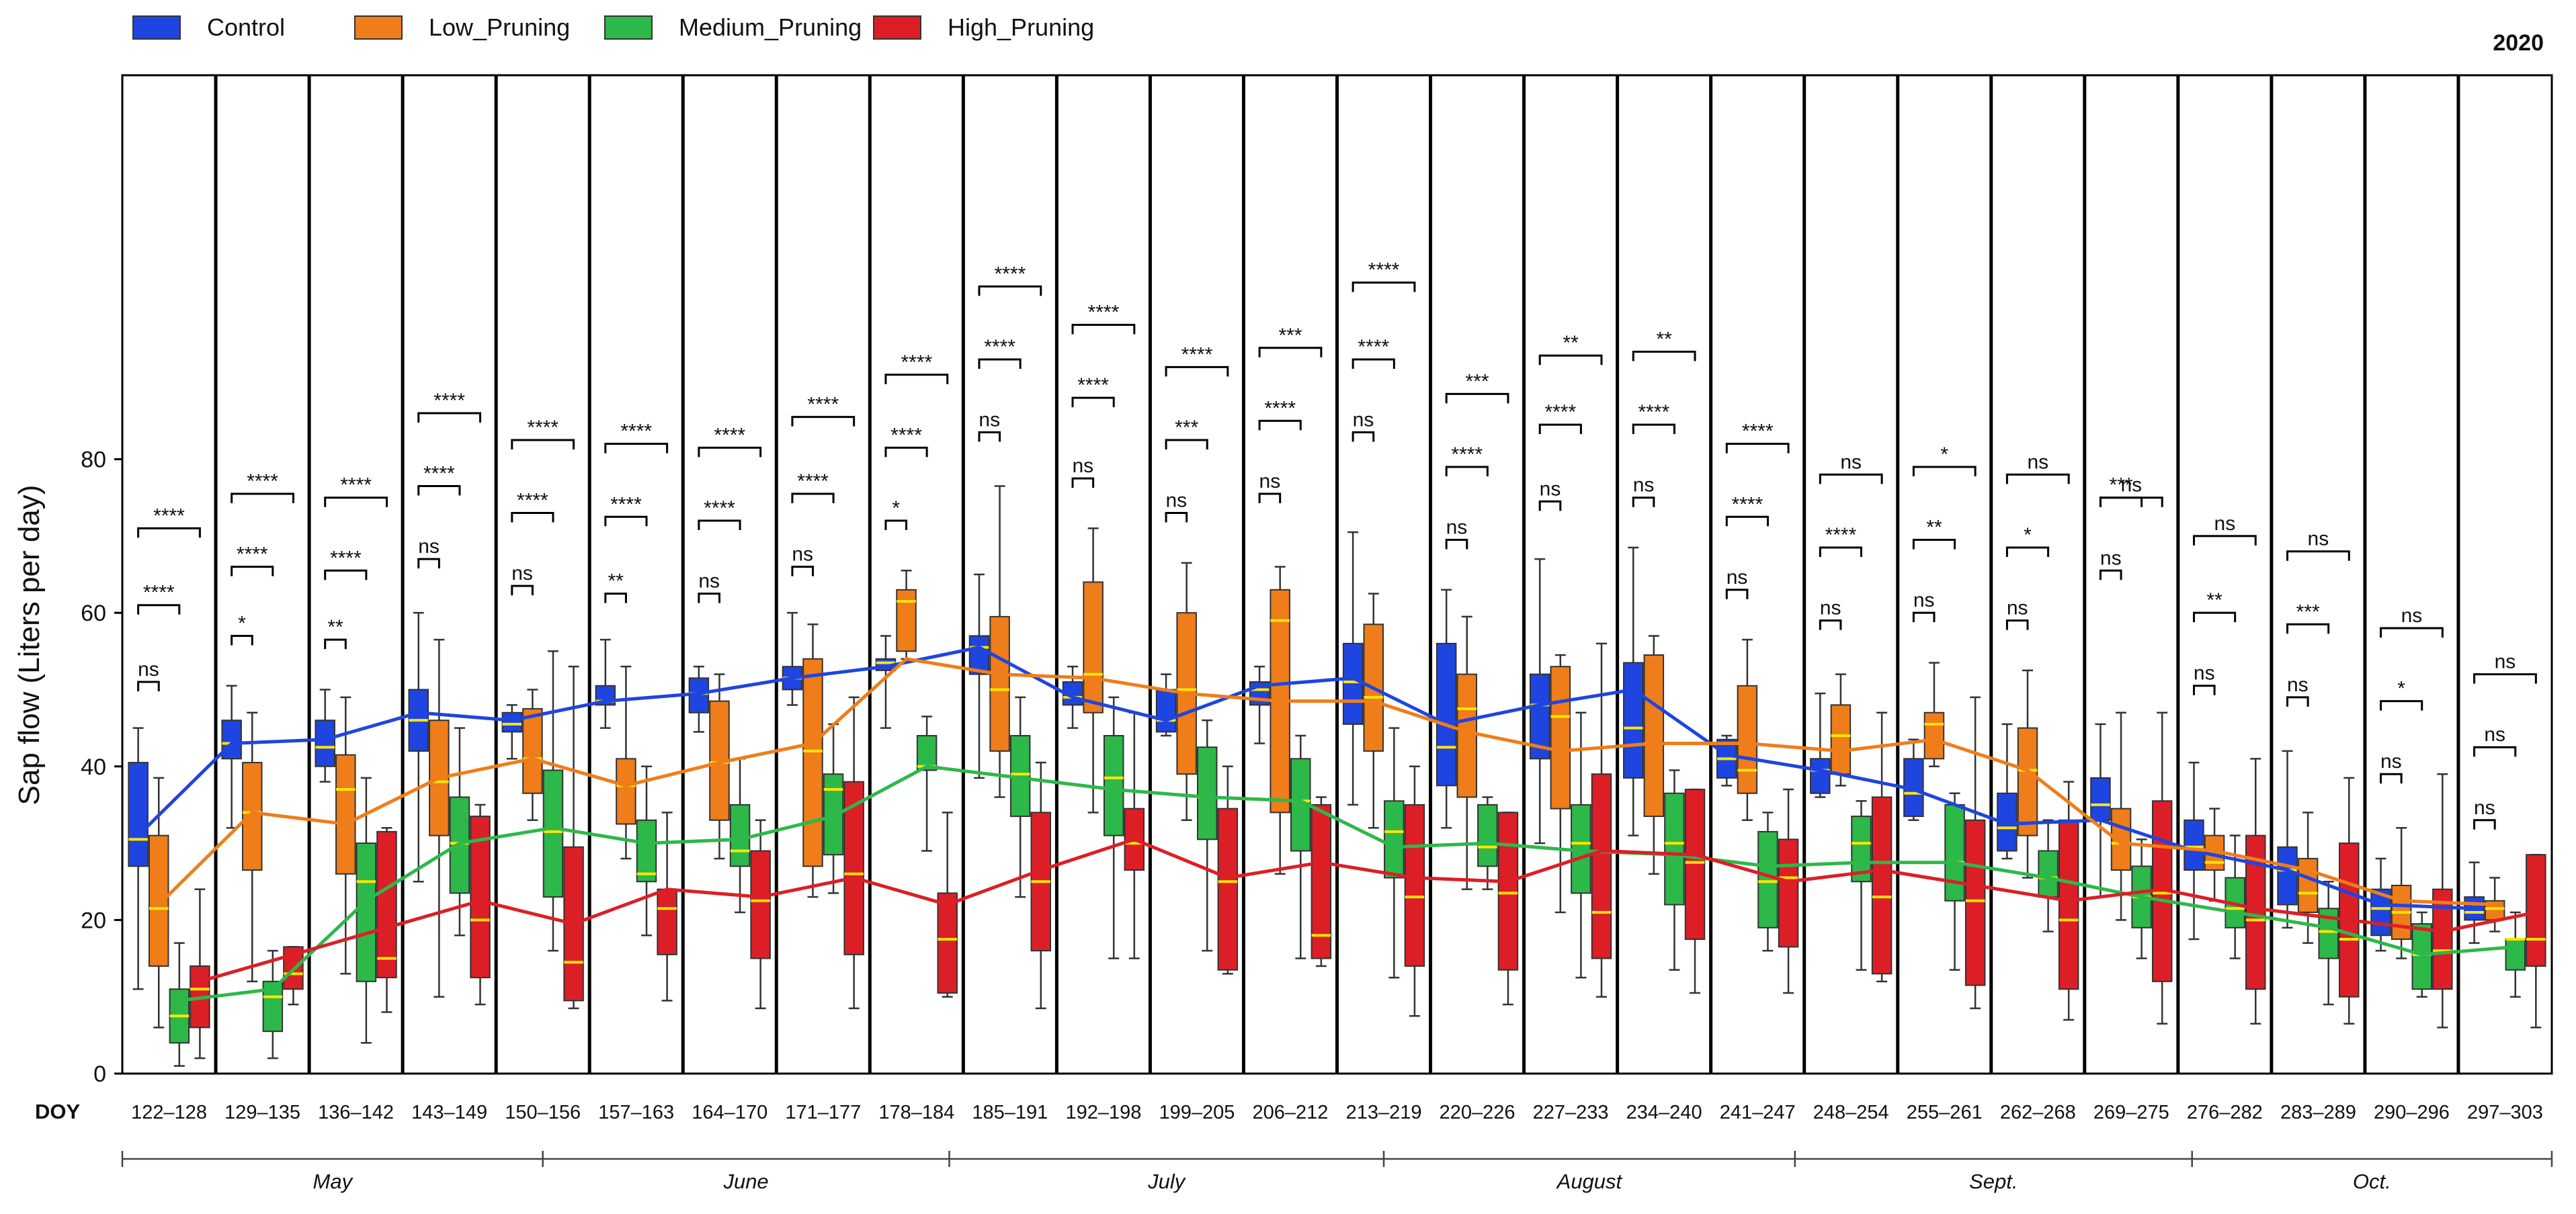 This screenshot has height=1214, width=2576. I want to click on x-tick-label: 185–191, so click(1010, 1112).